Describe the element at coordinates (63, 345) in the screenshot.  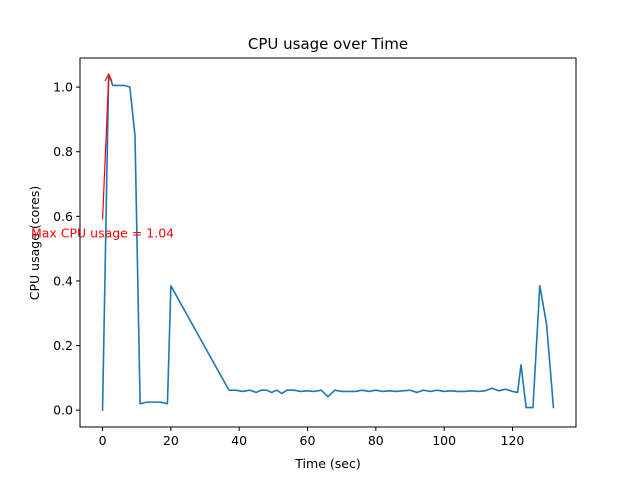
I see `y-tick-label: 0.2` at that location.